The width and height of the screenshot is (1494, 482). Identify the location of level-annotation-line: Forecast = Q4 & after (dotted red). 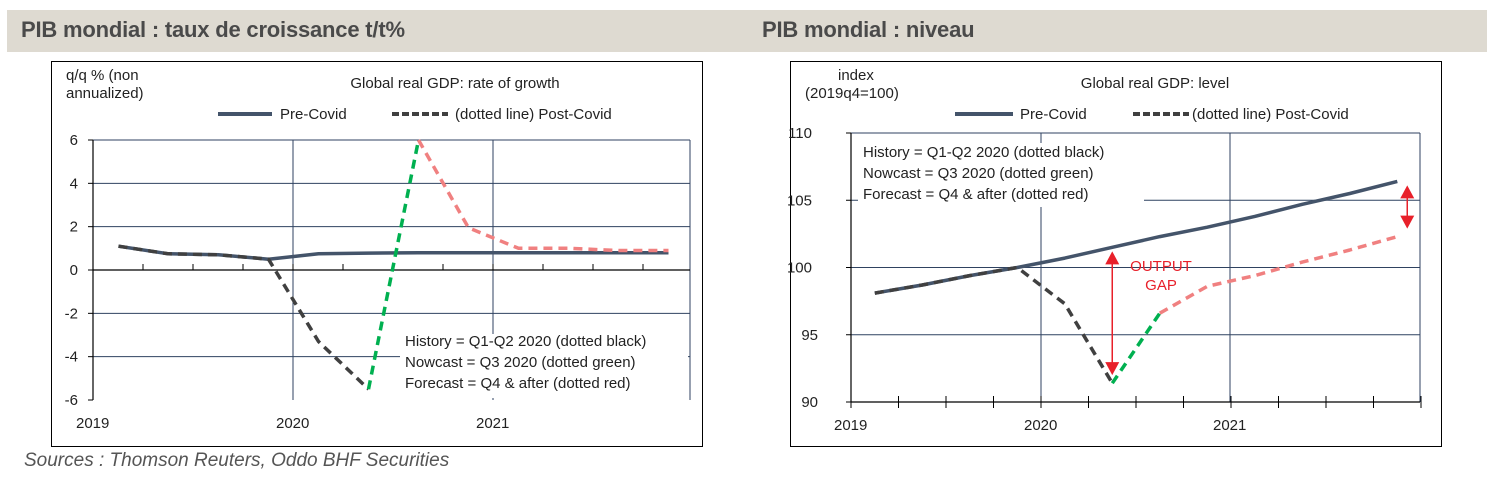
(976, 194).